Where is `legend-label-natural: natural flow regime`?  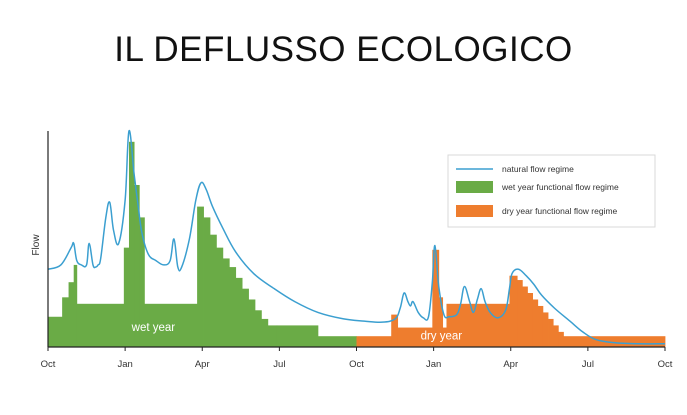
legend-label-natural: natural flow regime is located at coordinates (538, 169).